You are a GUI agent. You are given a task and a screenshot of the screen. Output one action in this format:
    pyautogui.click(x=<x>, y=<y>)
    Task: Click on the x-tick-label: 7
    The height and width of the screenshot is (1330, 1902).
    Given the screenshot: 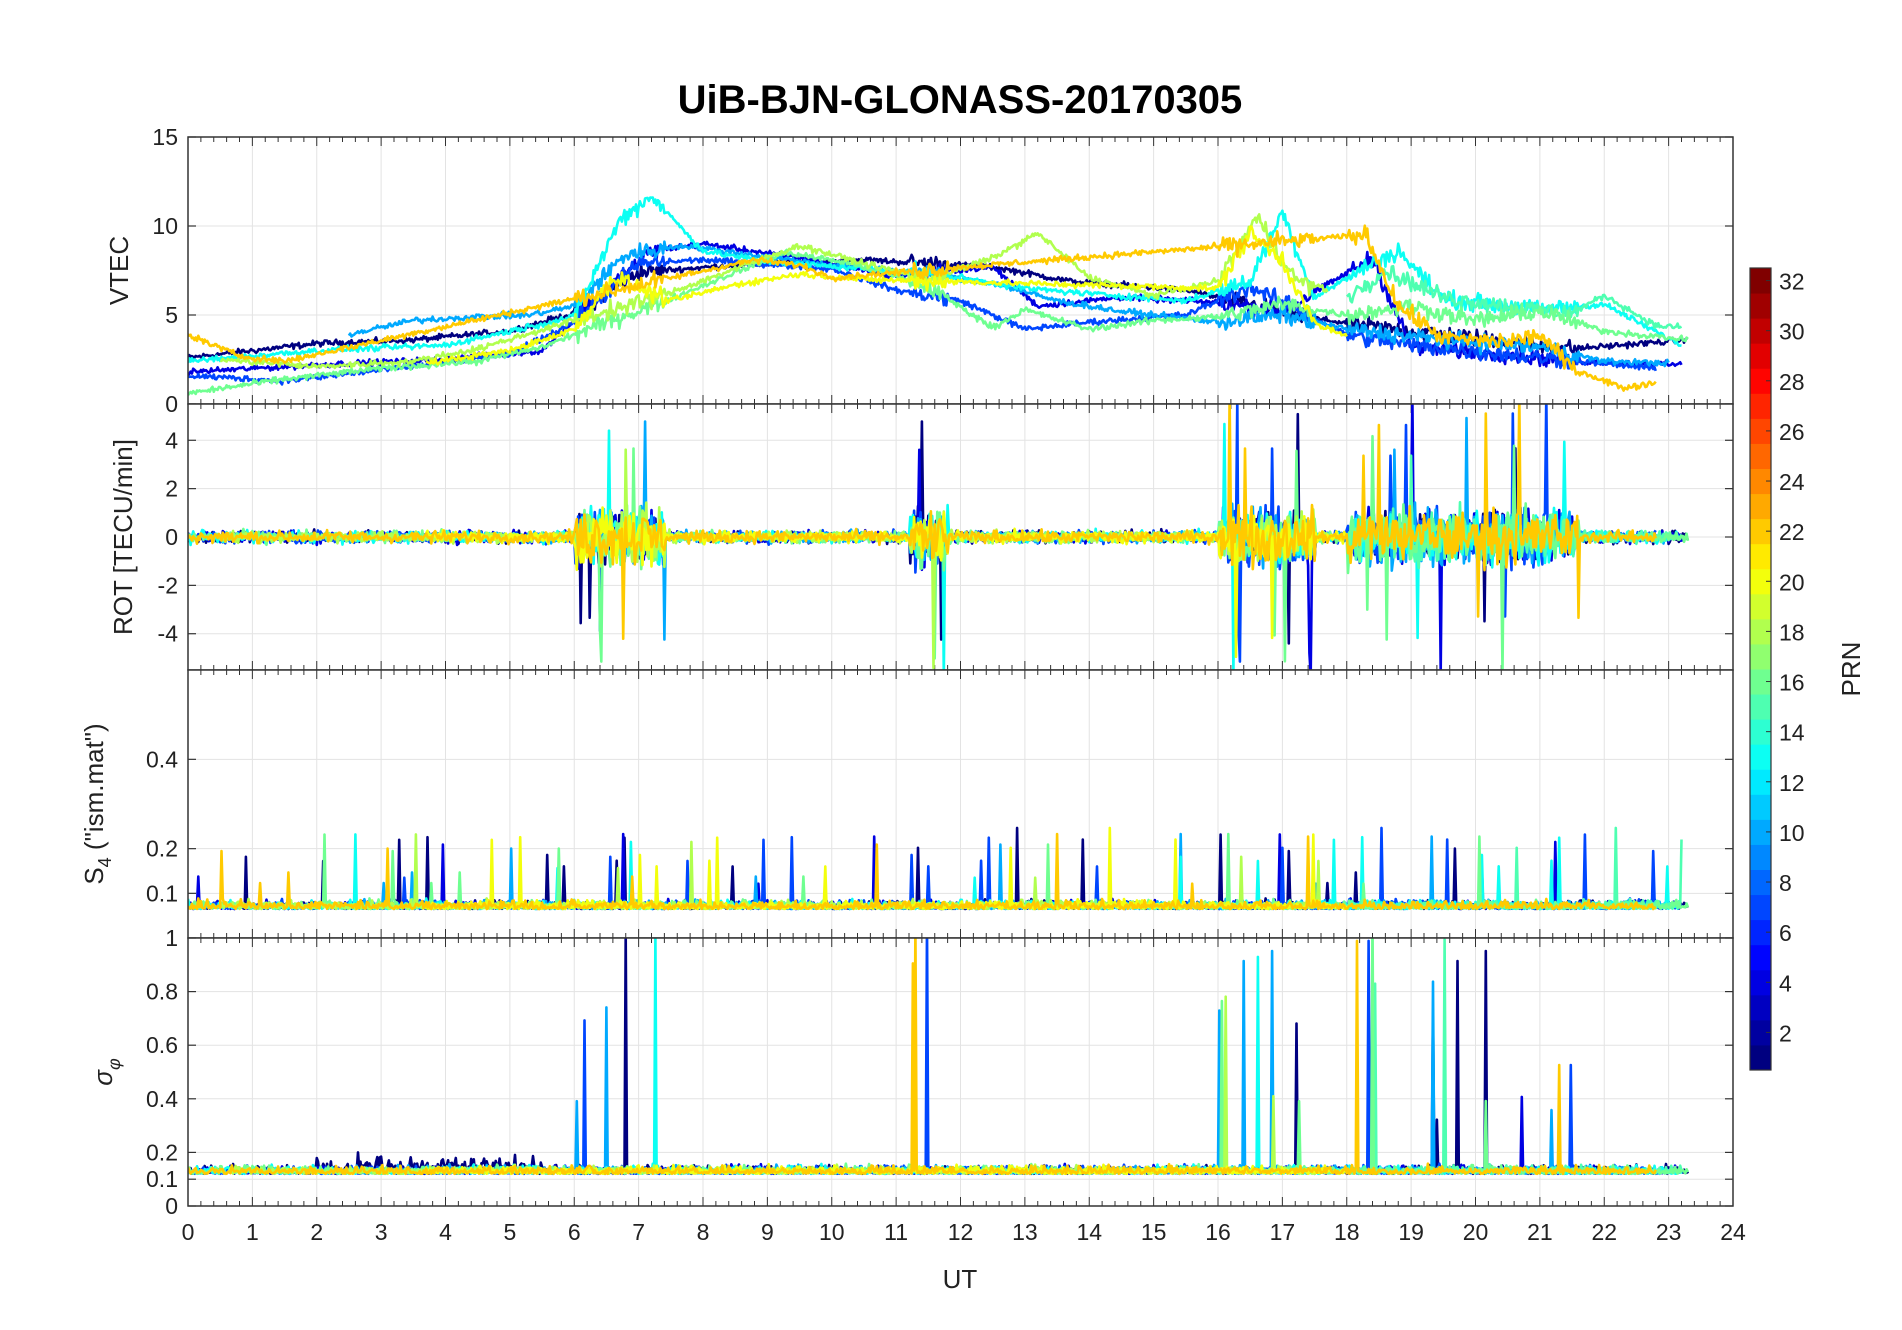 What is the action you would take?
    pyautogui.click(x=638, y=1232)
    